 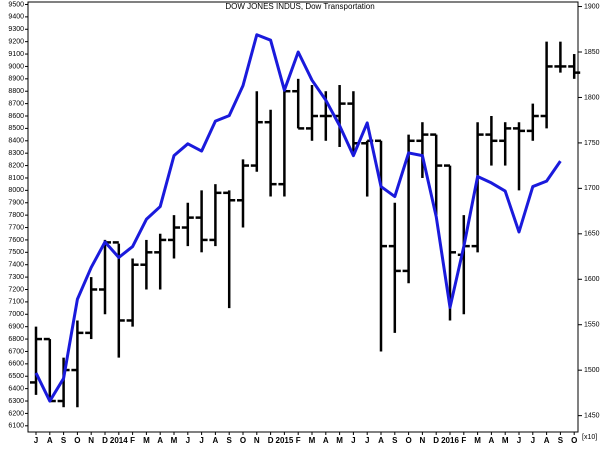 I want to click on y2-tick-label: 1550, so click(x=592, y=325).